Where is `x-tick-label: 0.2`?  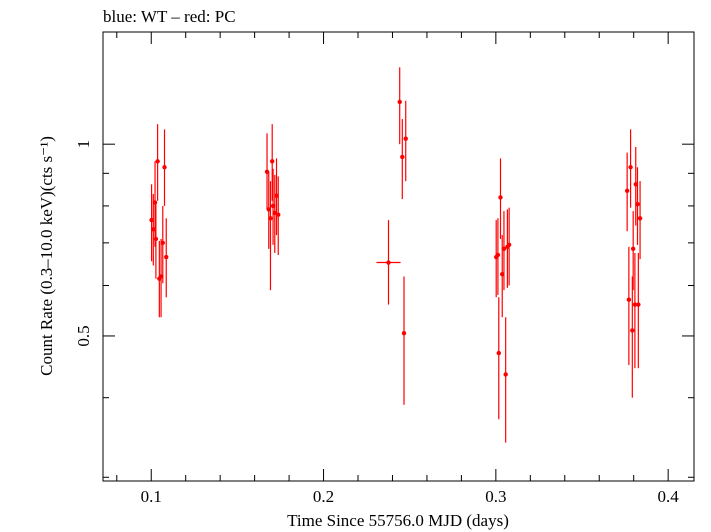
x-tick-label: 0.2 is located at coordinates (323, 496).